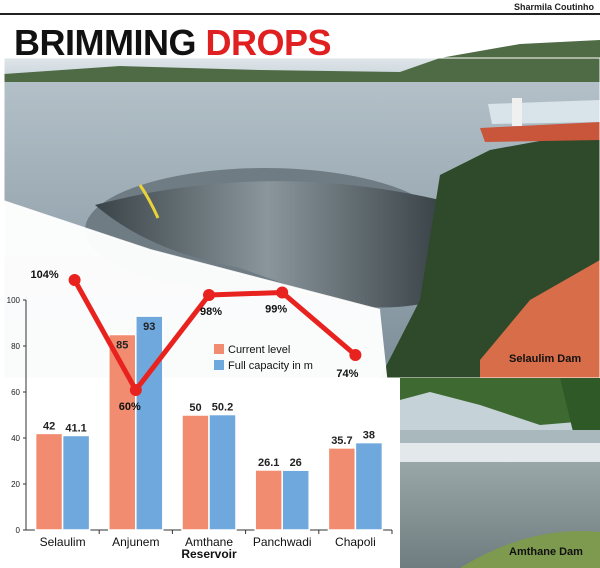 This screenshot has height=568, width=600. Describe the element at coordinates (276, 310) in the screenshot. I see `percent-full-label: 99%` at that location.